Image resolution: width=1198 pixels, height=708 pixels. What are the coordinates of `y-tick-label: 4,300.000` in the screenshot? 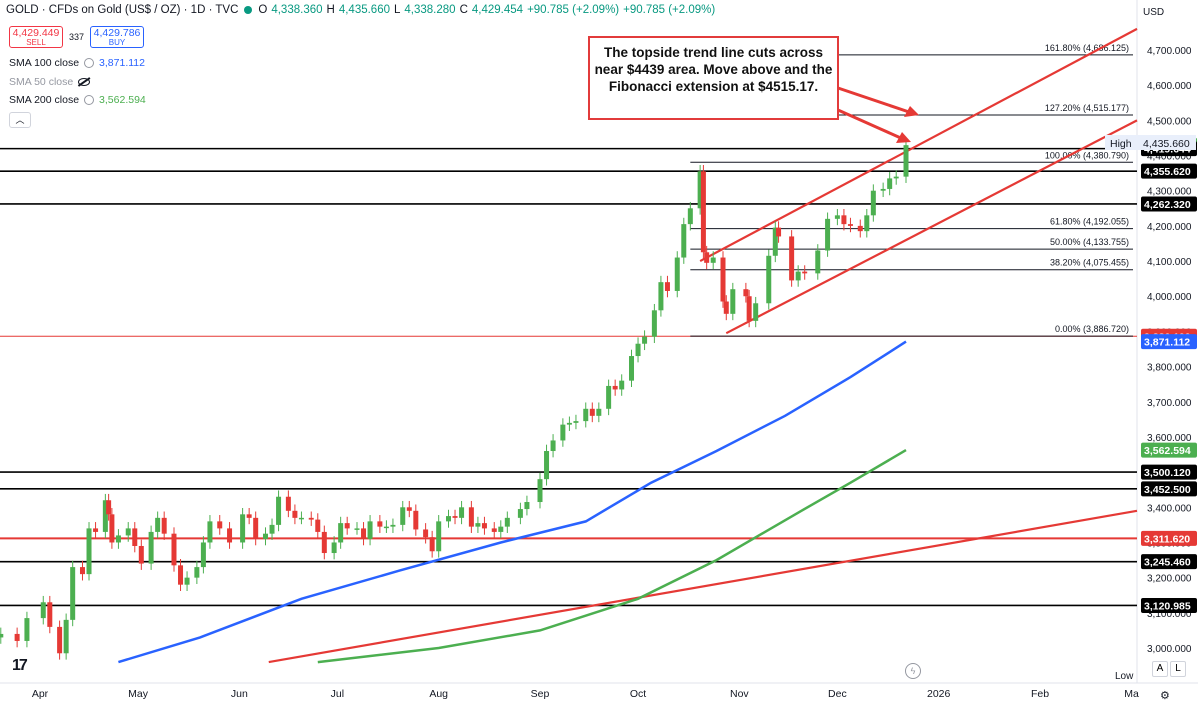 It's located at (1169, 192).